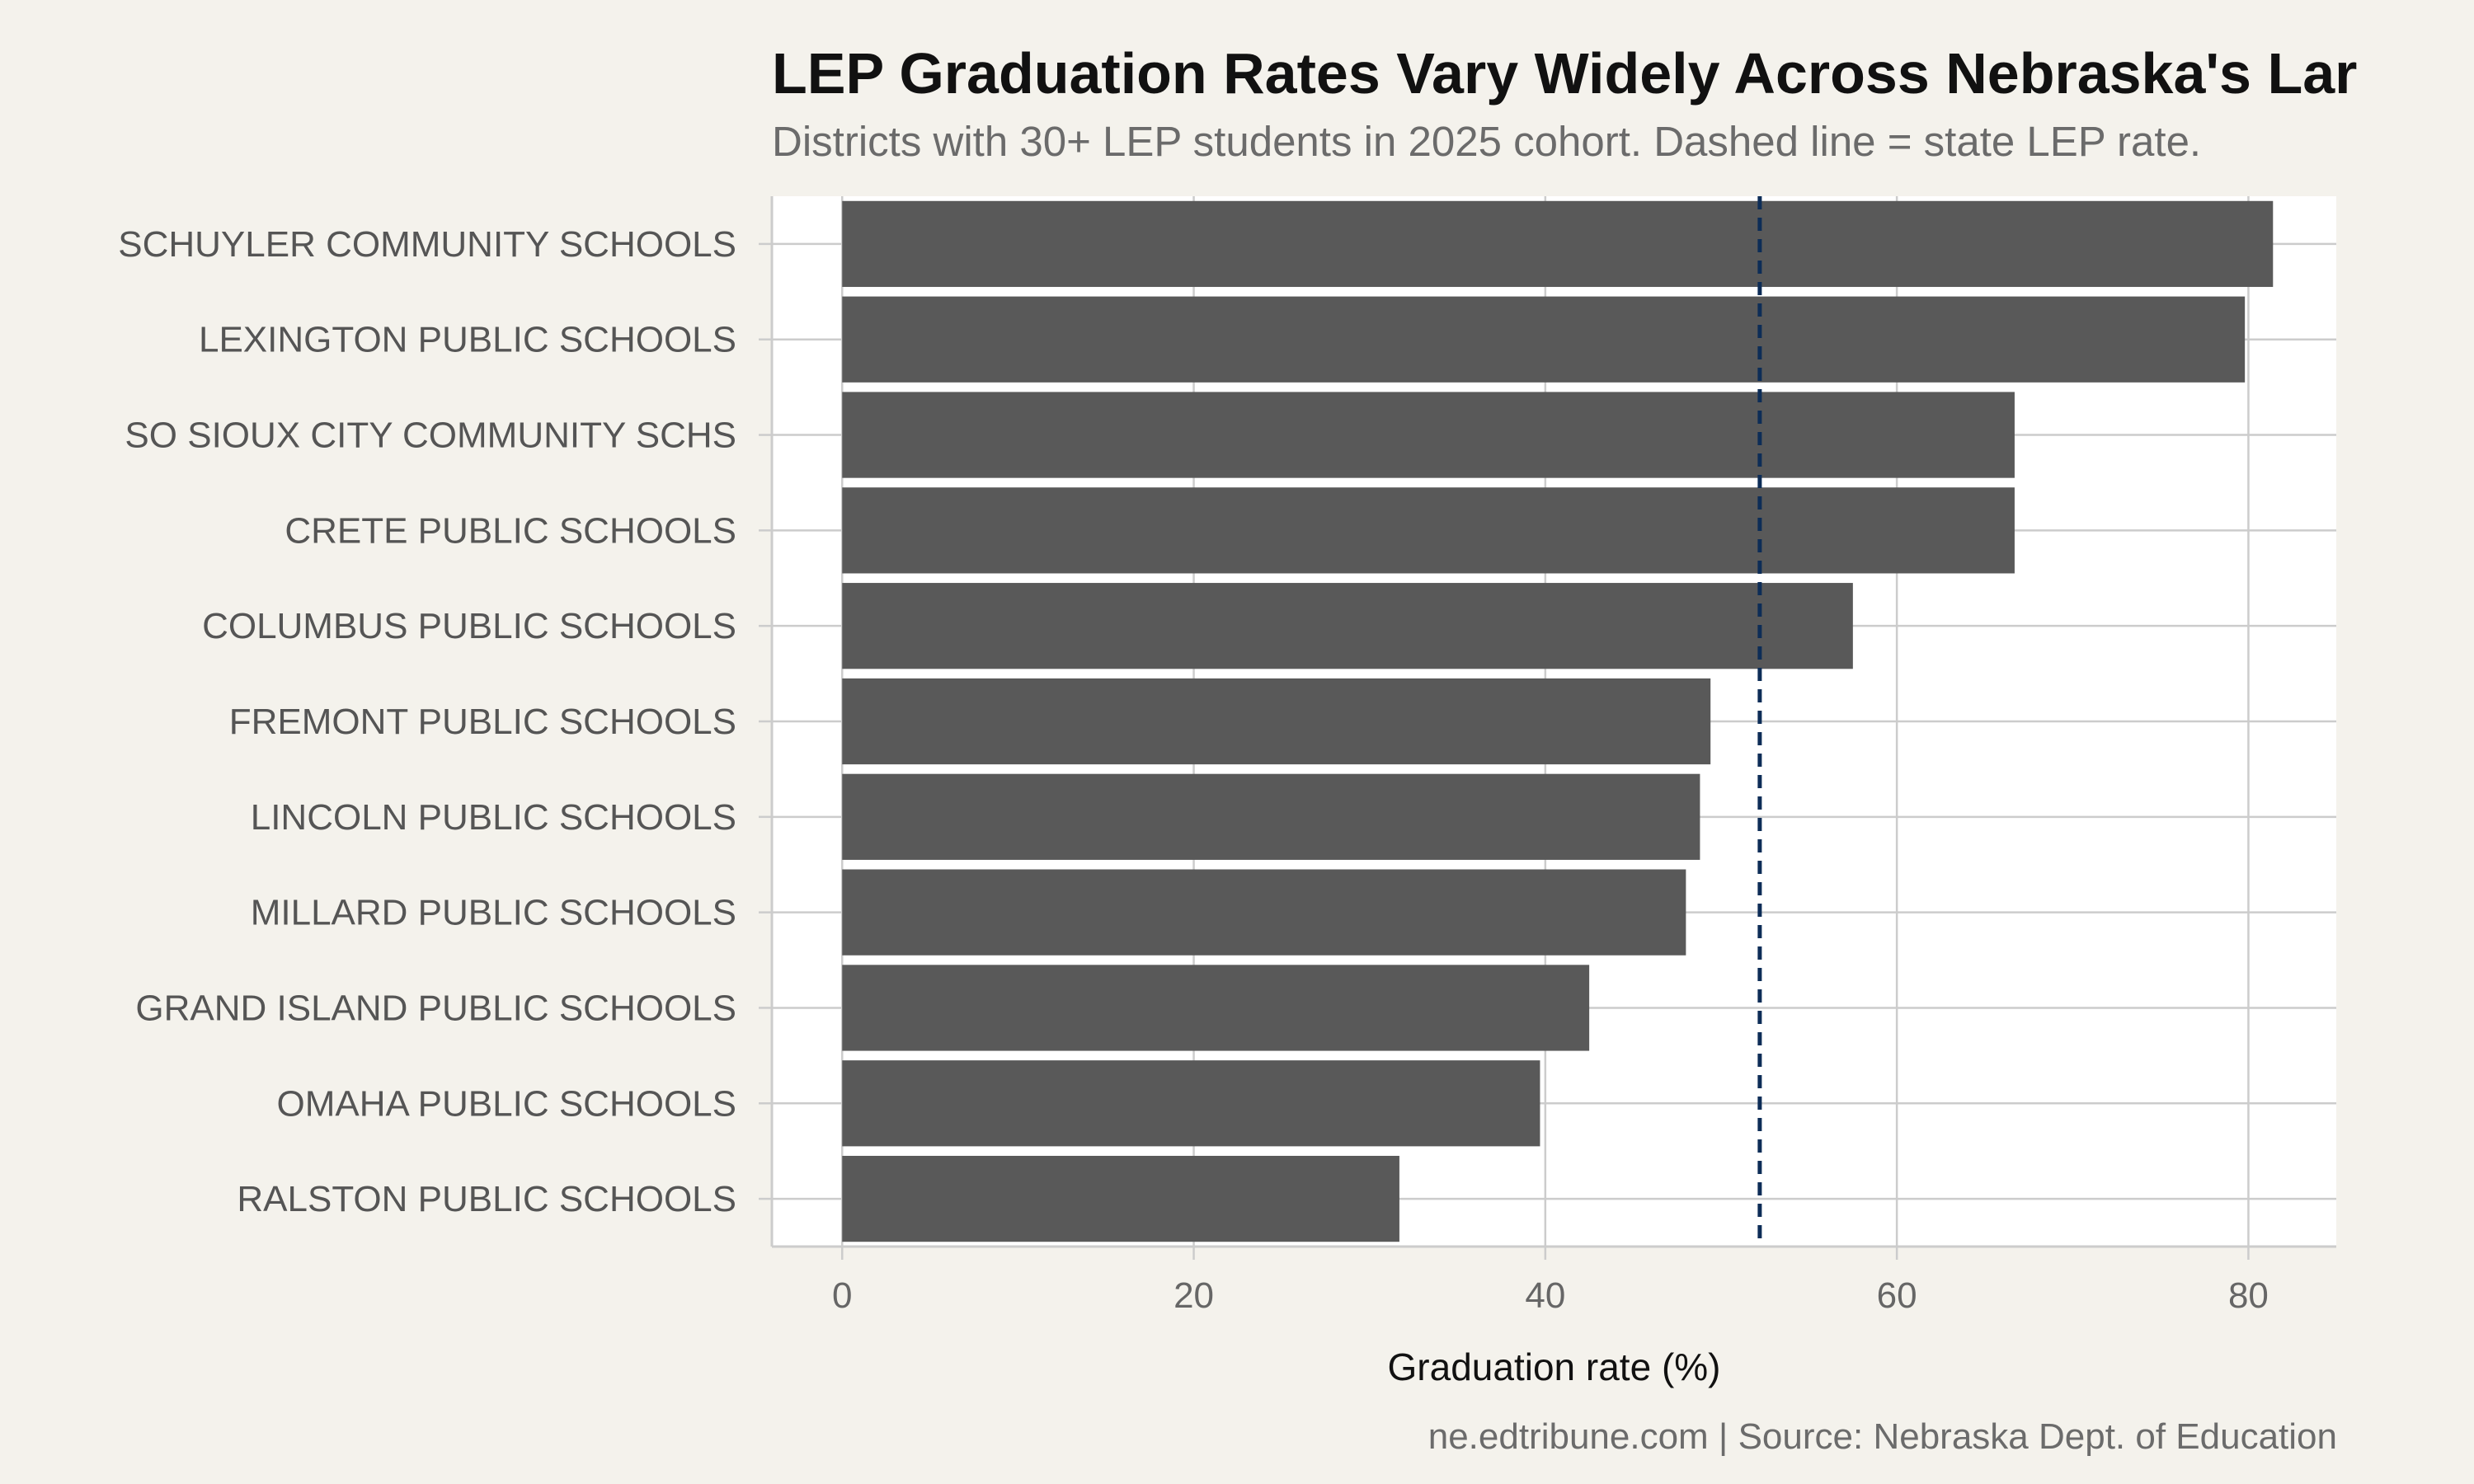 This screenshot has height=1484, width=2474. What do you see at coordinates (427, 244) in the screenshot?
I see `category-label: SCHUYLER COMMUNITY SCHOOLS` at bounding box center [427, 244].